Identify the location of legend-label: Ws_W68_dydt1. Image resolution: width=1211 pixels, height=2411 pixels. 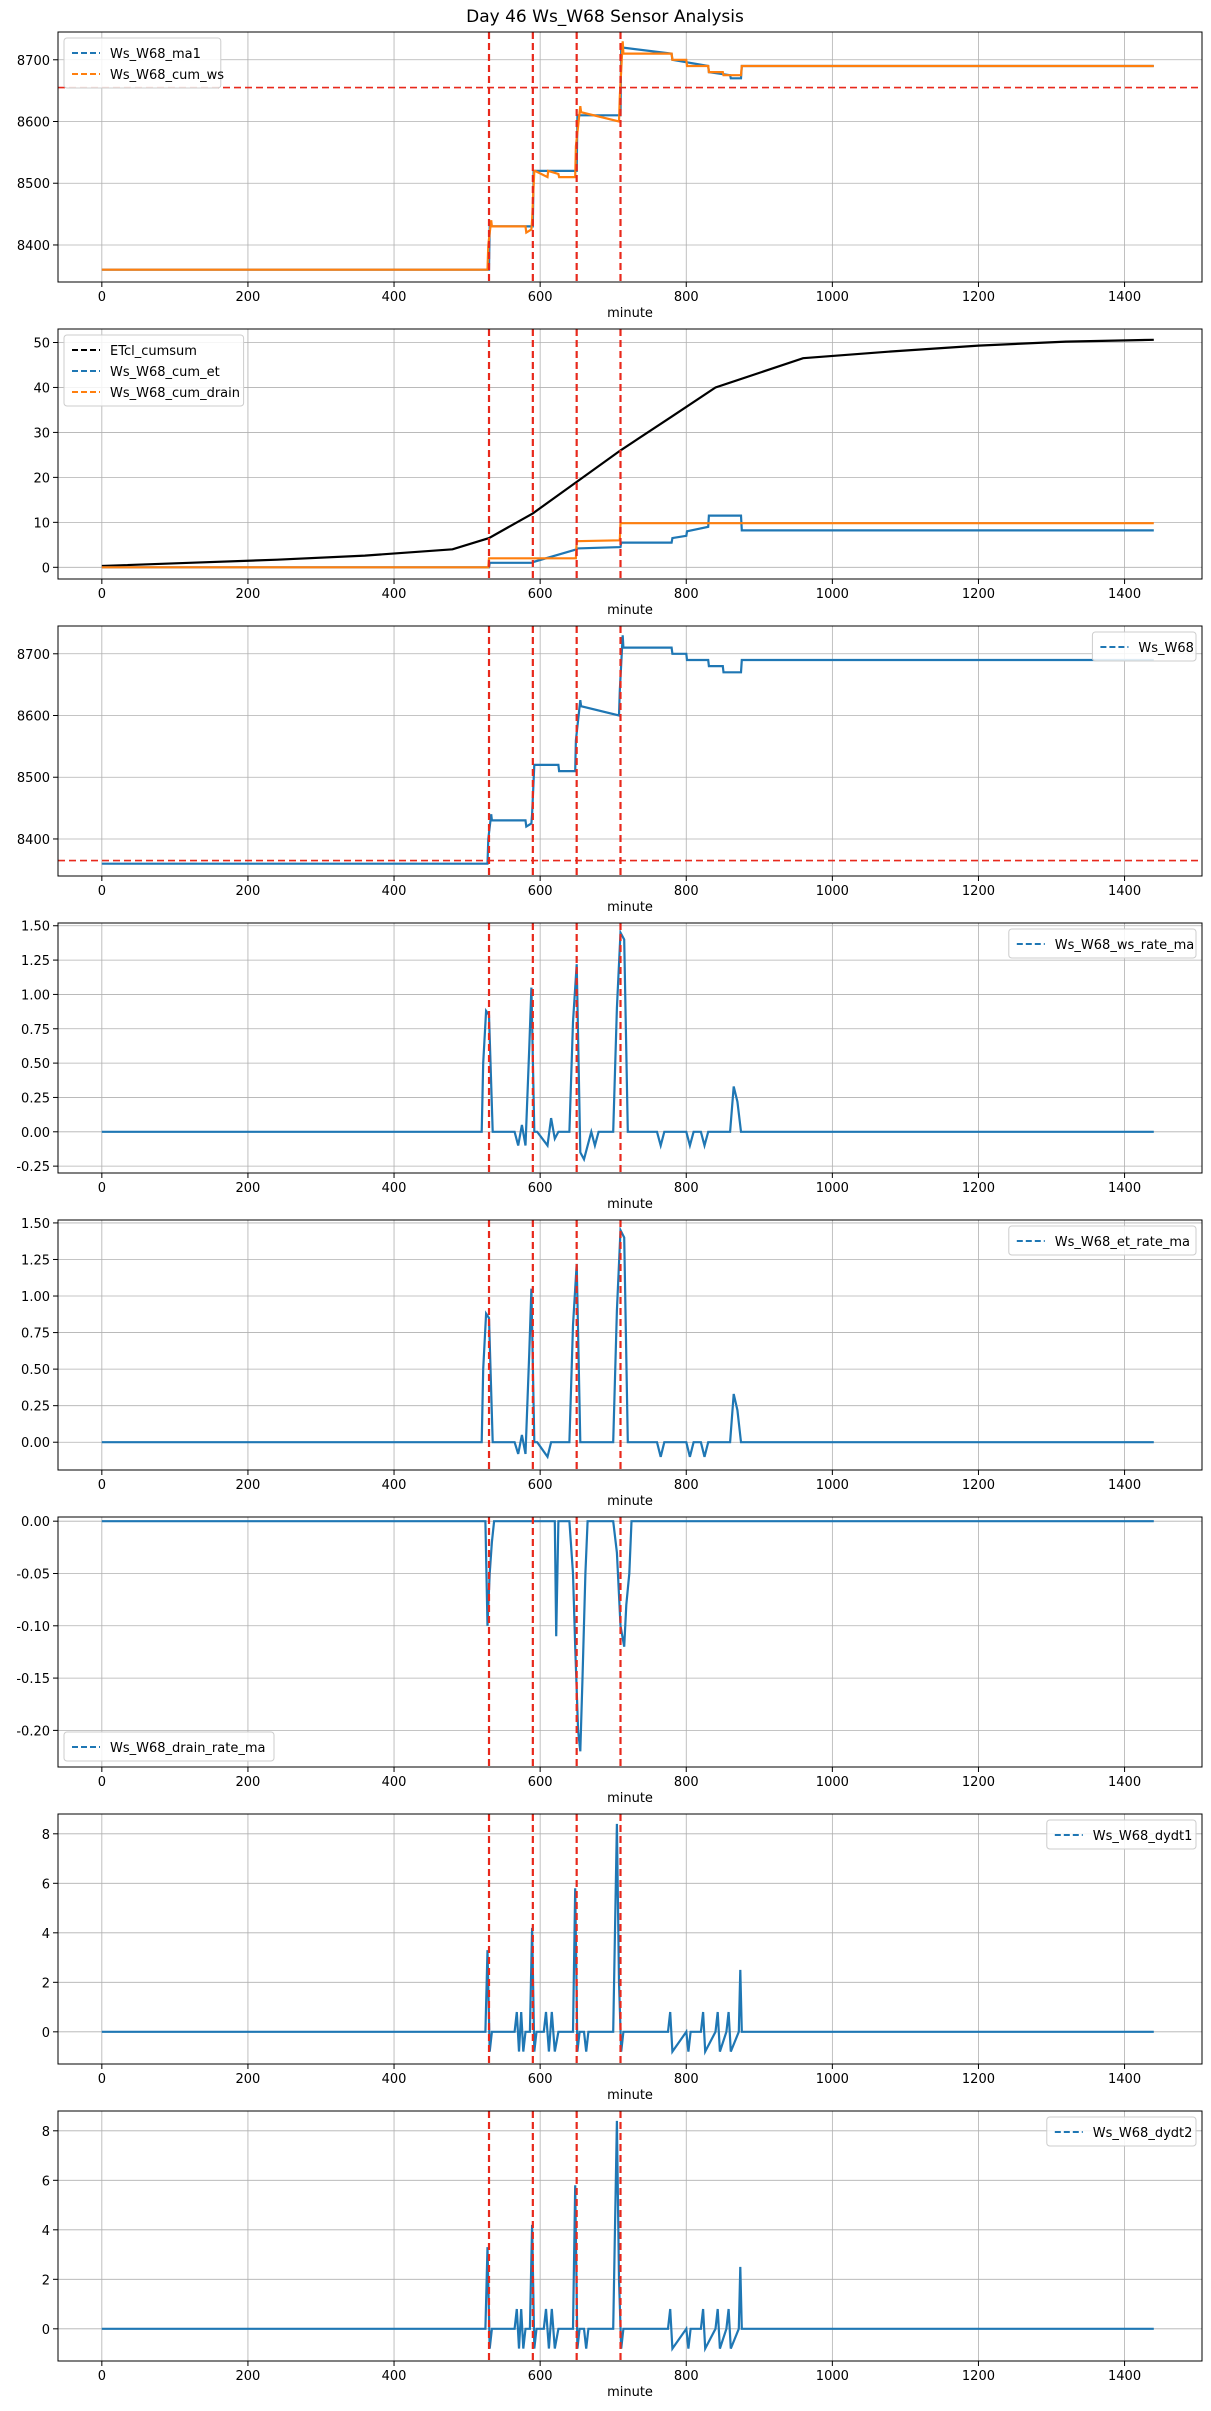
(1143, 1836).